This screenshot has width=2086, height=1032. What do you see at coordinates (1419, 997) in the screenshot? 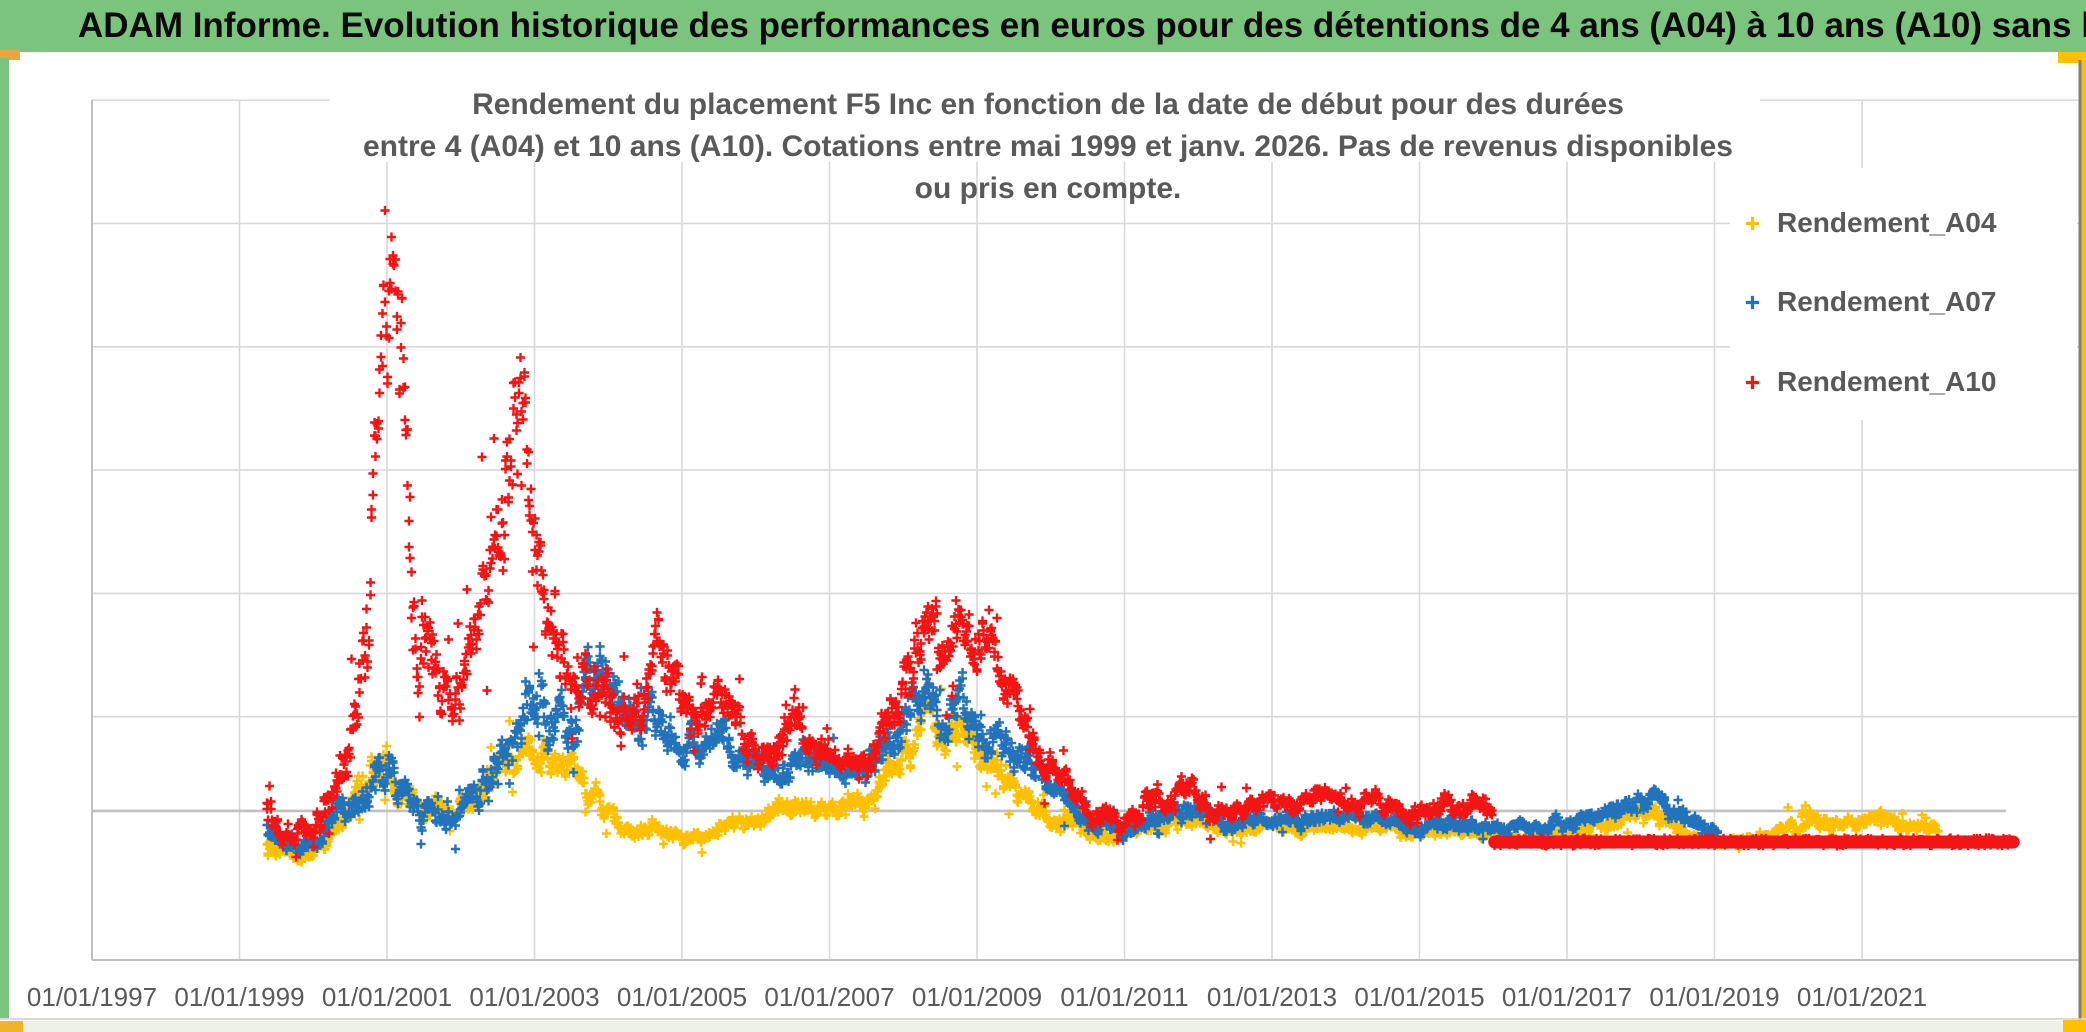
I see `x-axis-label: 01/01/2015` at bounding box center [1419, 997].